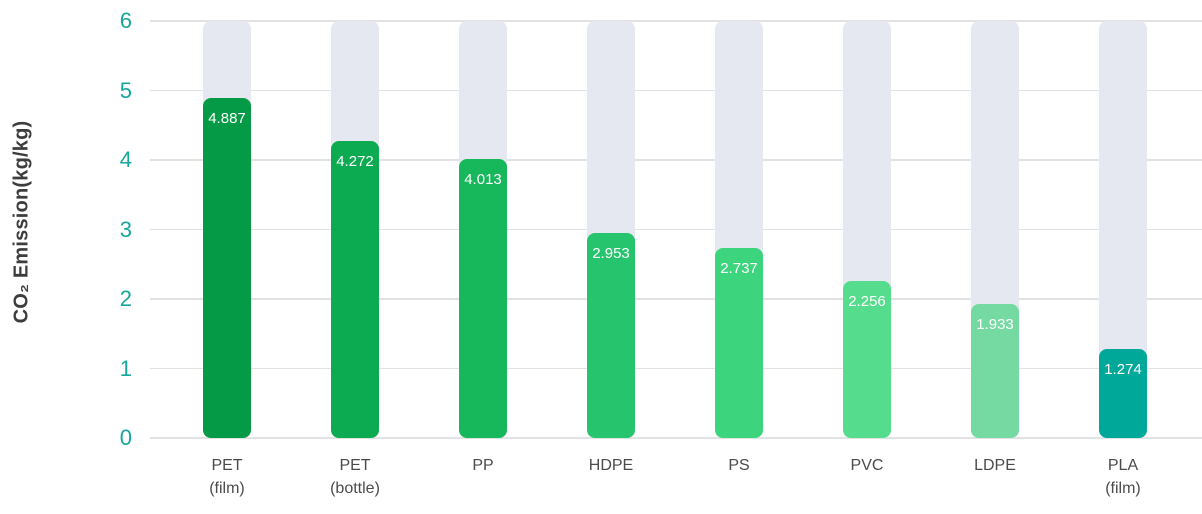 Image resolution: width=1202 pixels, height=514 pixels. I want to click on bar: 2.737, so click(739, 342).